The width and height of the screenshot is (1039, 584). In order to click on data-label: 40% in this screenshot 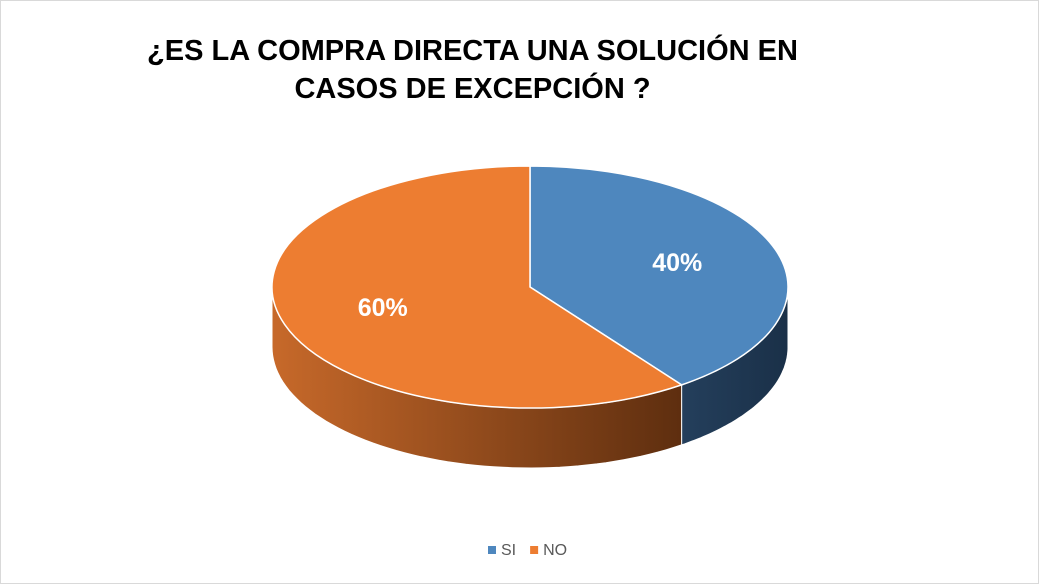, I will do `click(677, 263)`.